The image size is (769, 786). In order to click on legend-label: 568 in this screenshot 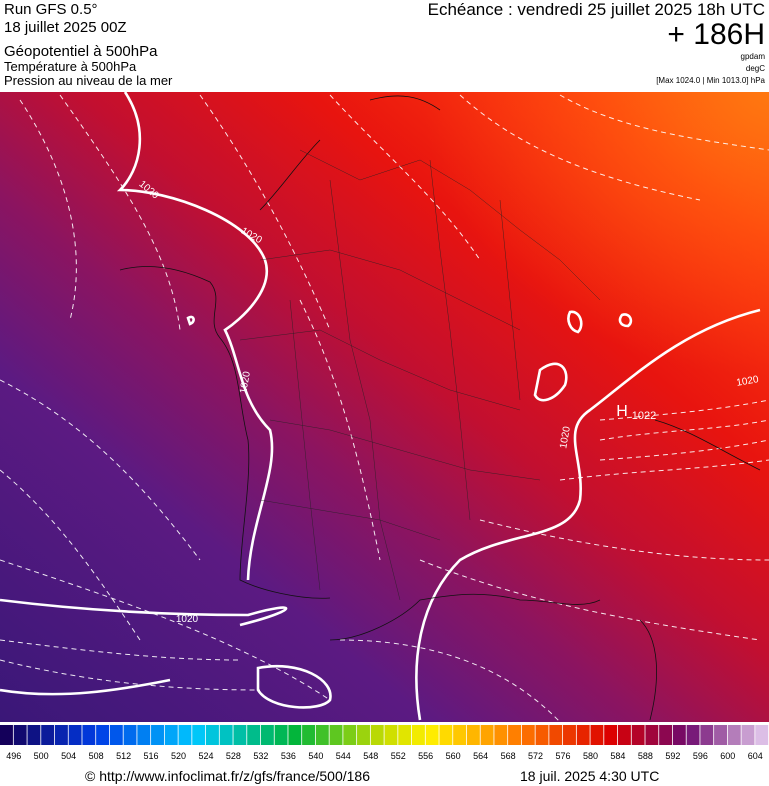, I will do `click(508, 756)`.